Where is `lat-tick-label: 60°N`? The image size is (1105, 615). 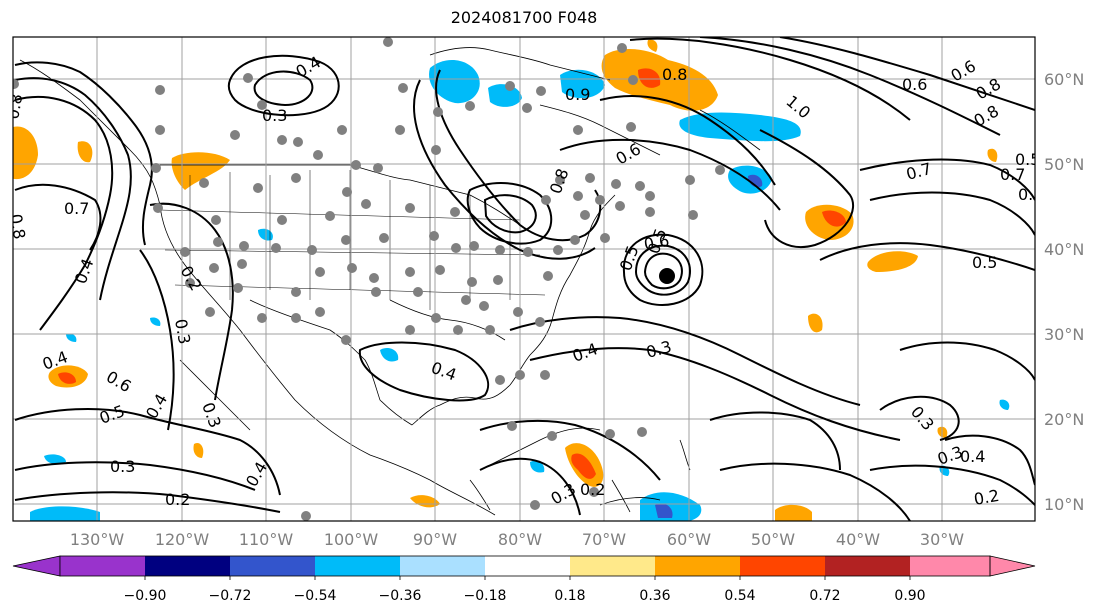 lat-tick-label: 60°N is located at coordinates (1064, 79).